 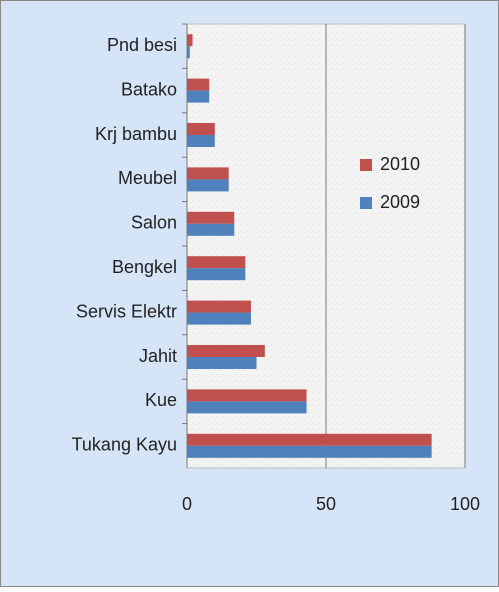 I want to click on y-tick-label: Meubel, so click(x=147, y=178).